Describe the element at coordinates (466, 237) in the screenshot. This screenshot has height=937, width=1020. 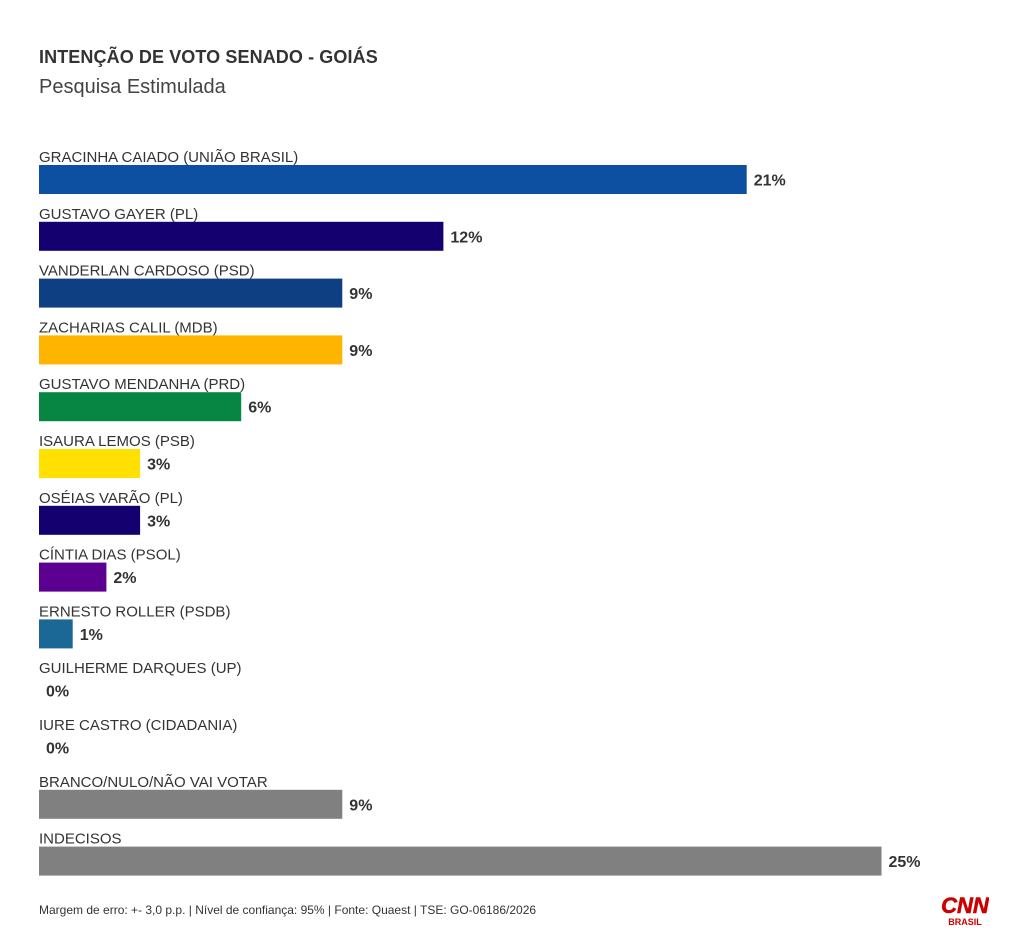
I see `value-label: 12%` at that location.